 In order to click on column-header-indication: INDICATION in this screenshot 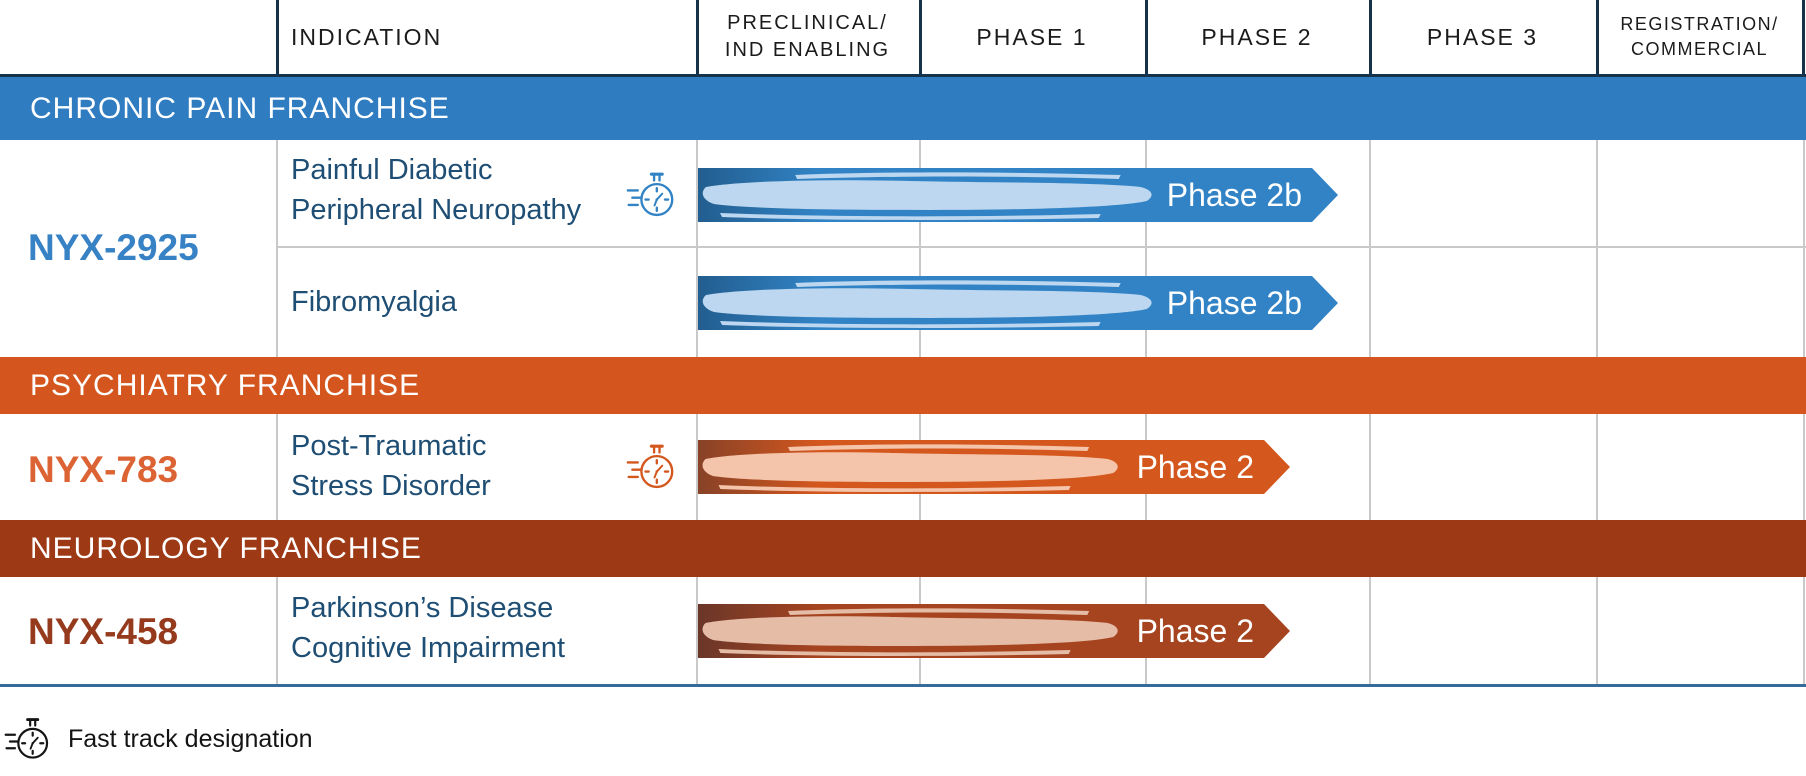, I will do `click(367, 36)`.